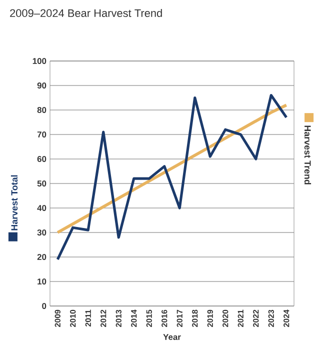 The image size is (325, 363). Describe the element at coordinates (308, 155) in the screenshot. I see `legend-label: Harvest Trend` at that location.